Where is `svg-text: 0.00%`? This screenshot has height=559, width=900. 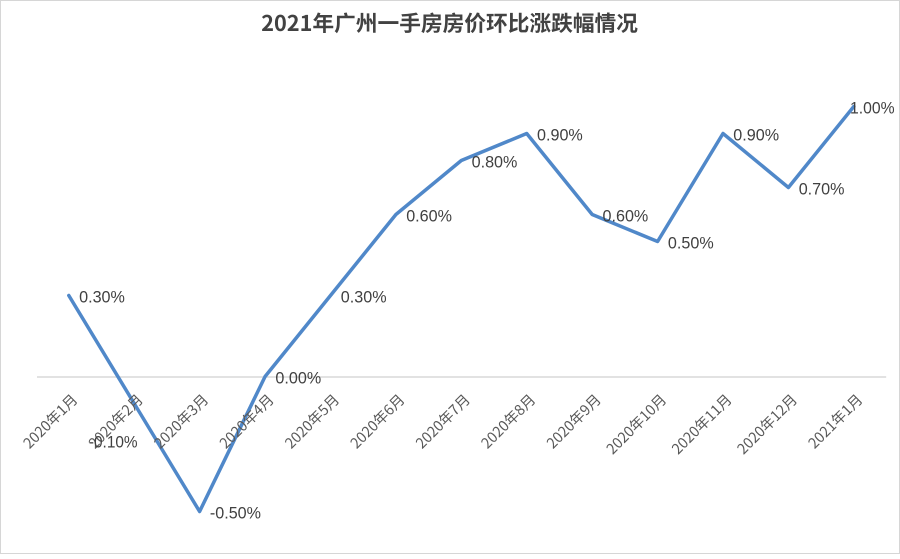
svg-text: 0.00% is located at coordinates (298, 378).